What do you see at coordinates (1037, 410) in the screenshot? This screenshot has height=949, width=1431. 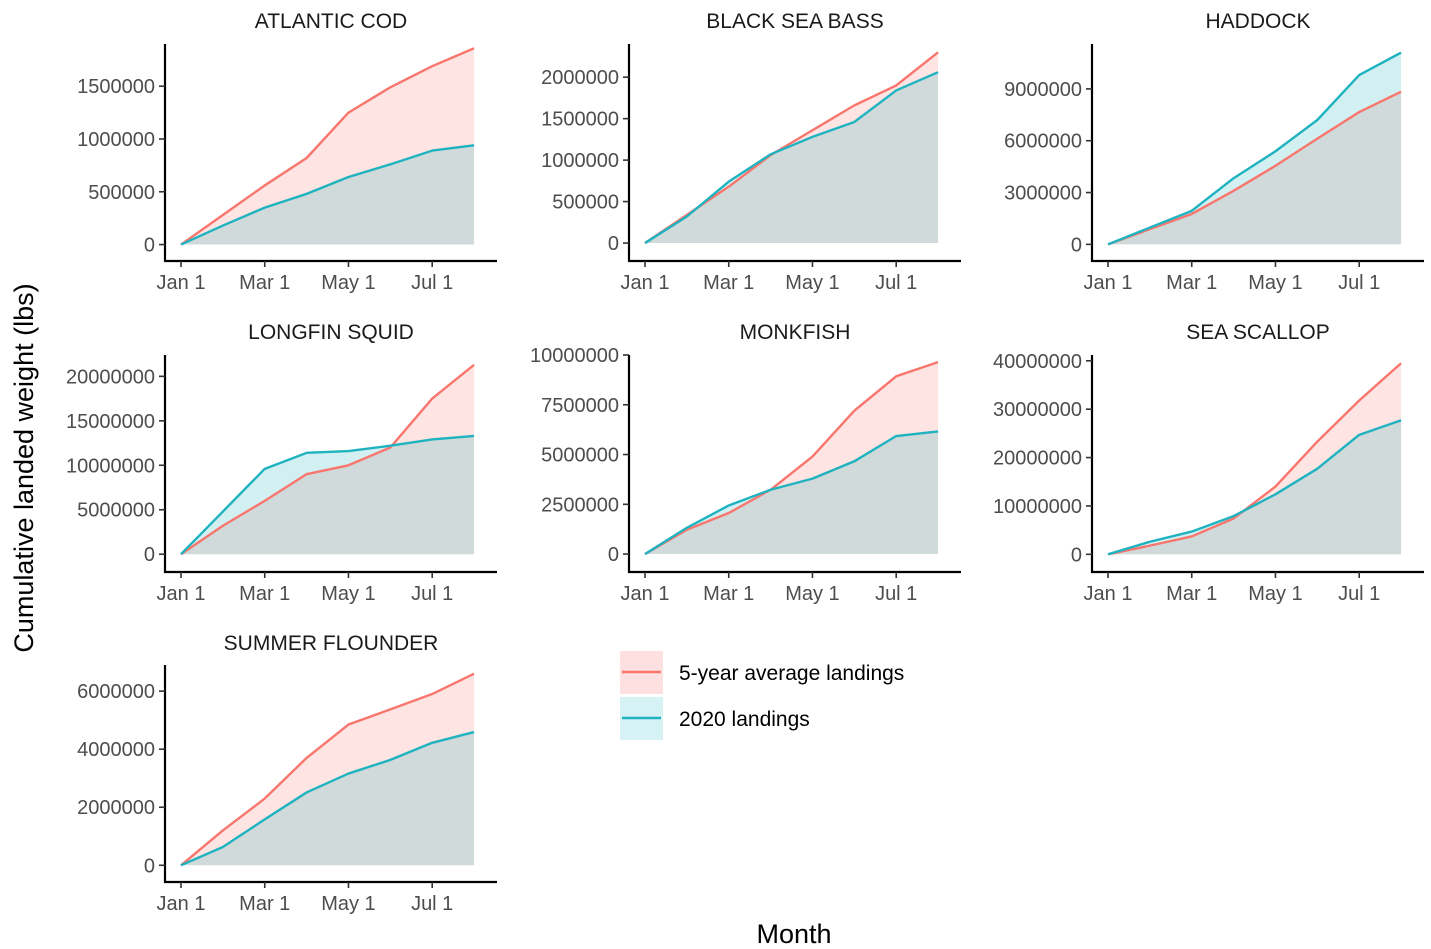 I see `y-tick-label: 30000000` at bounding box center [1037, 410].